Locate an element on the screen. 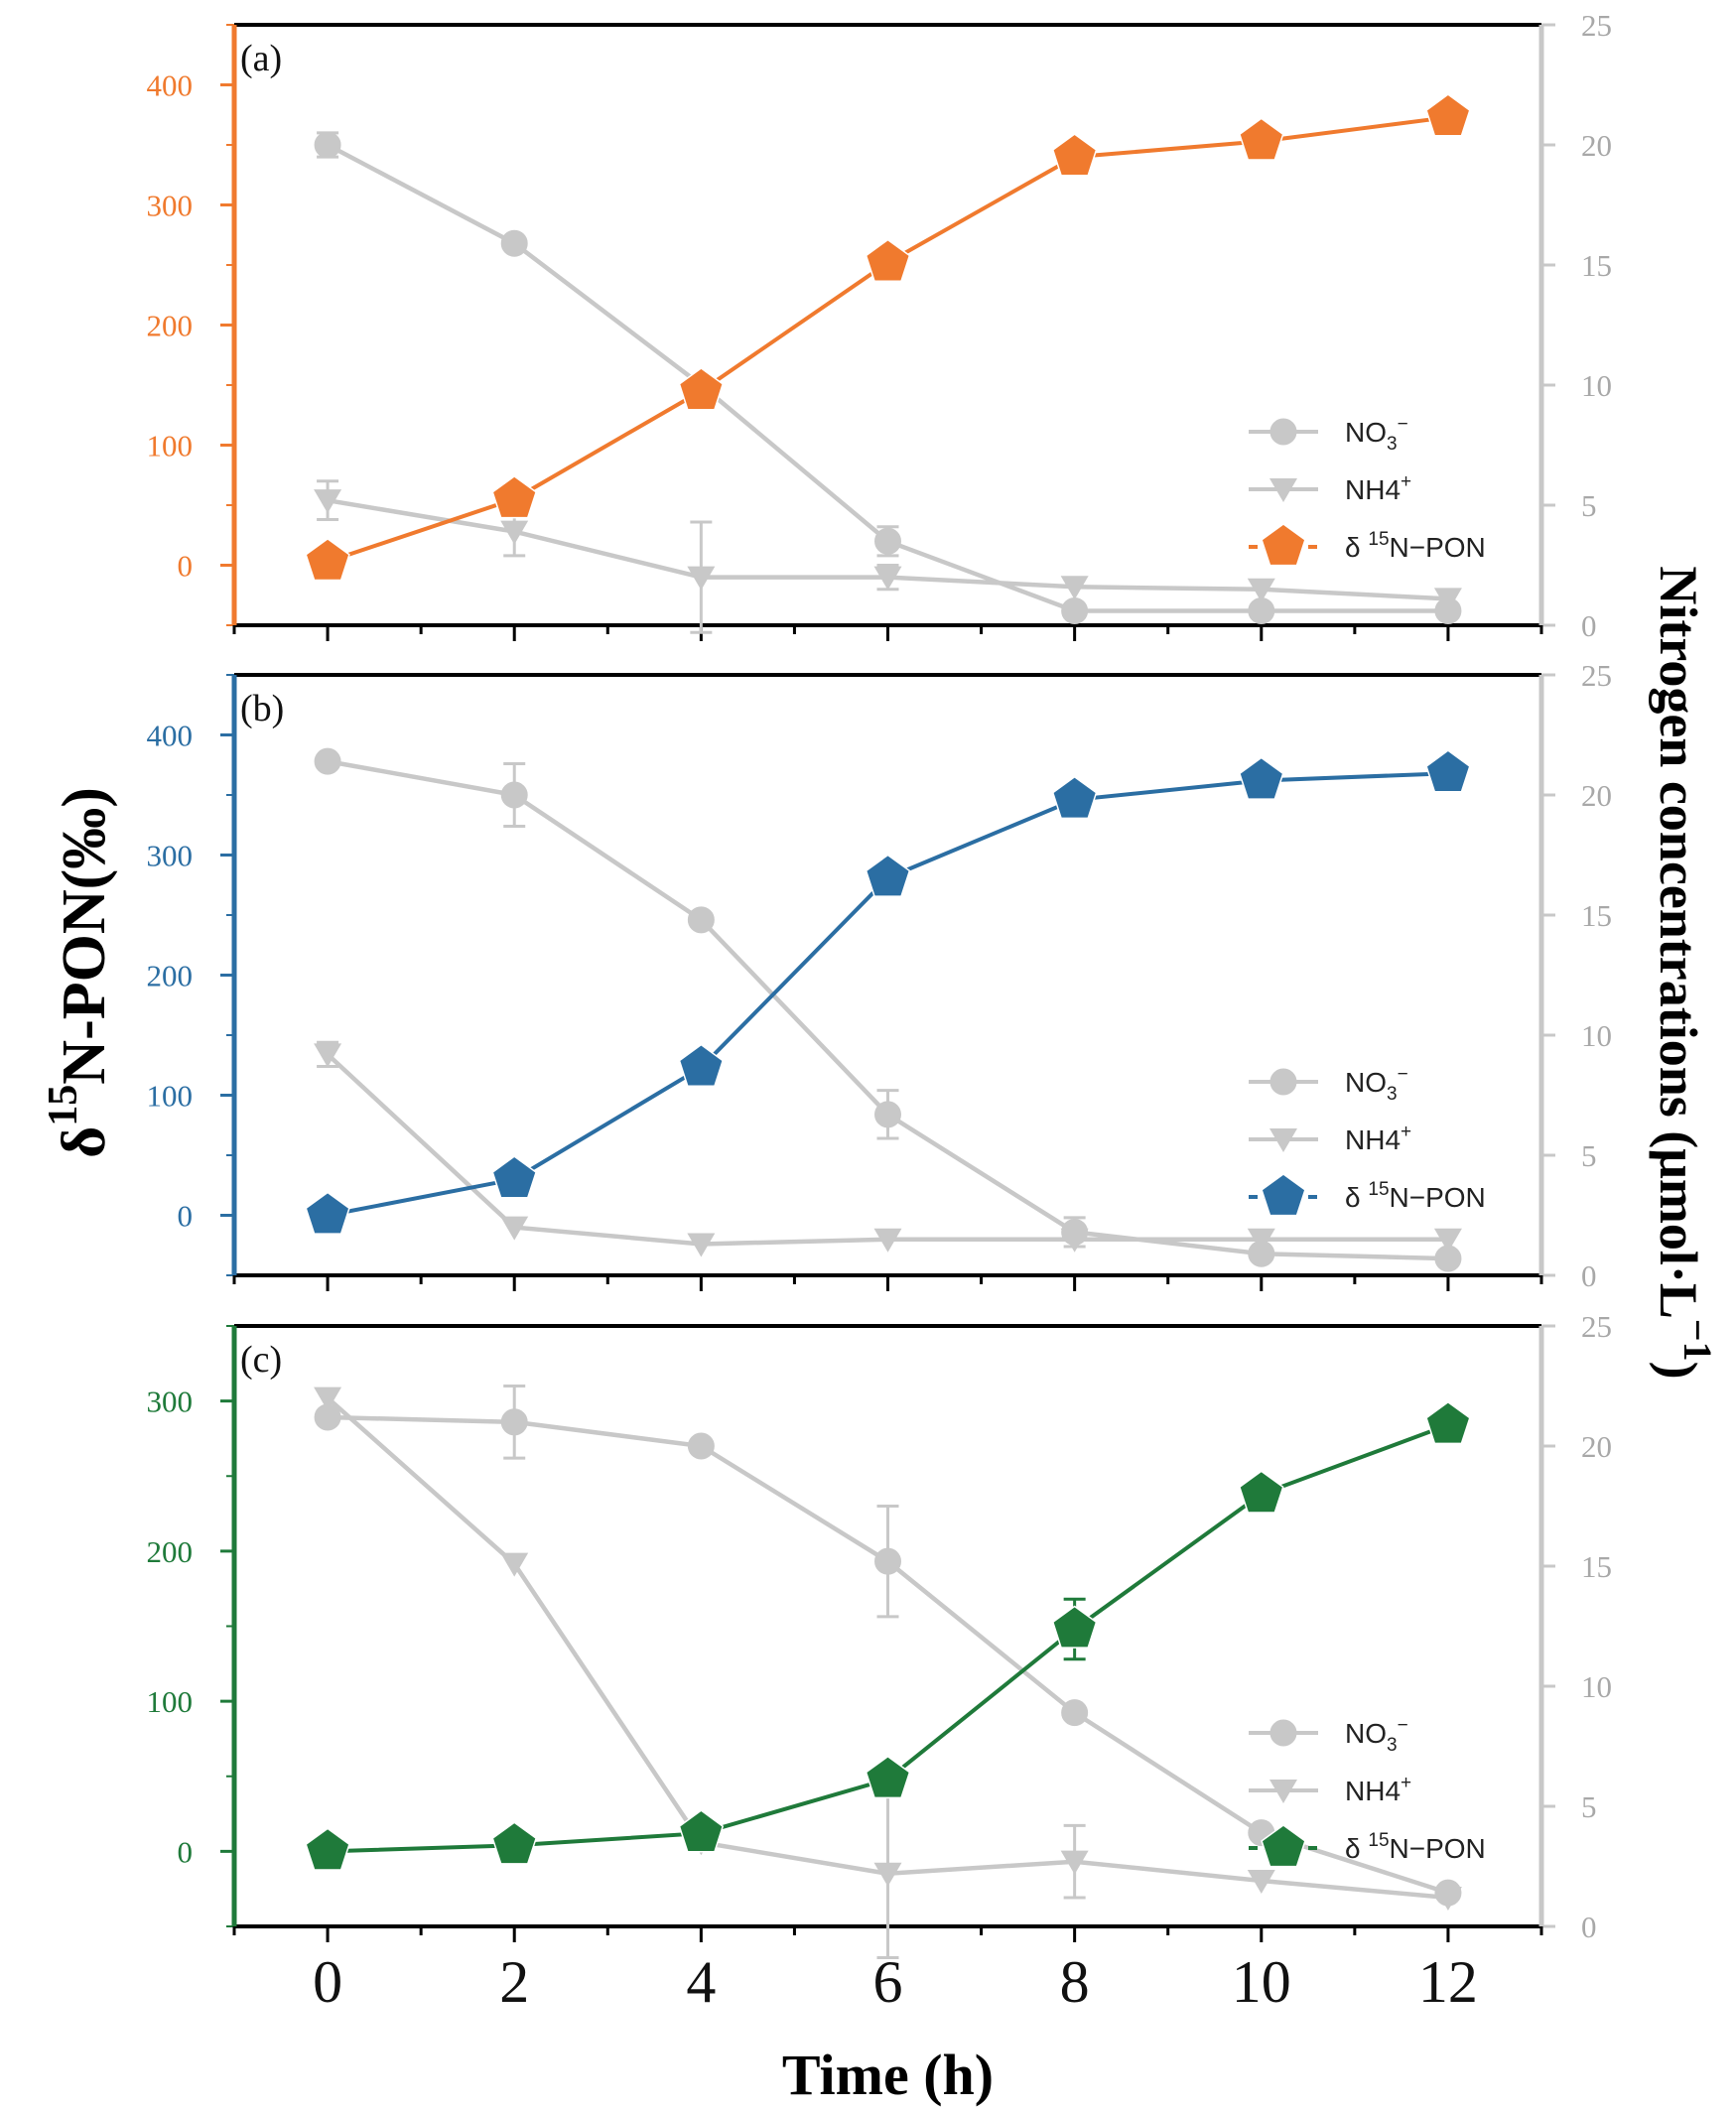 Image resolution: width=1736 pixels, height=2113 pixels. x-tick-label: 2 is located at coordinates (514, 1982).